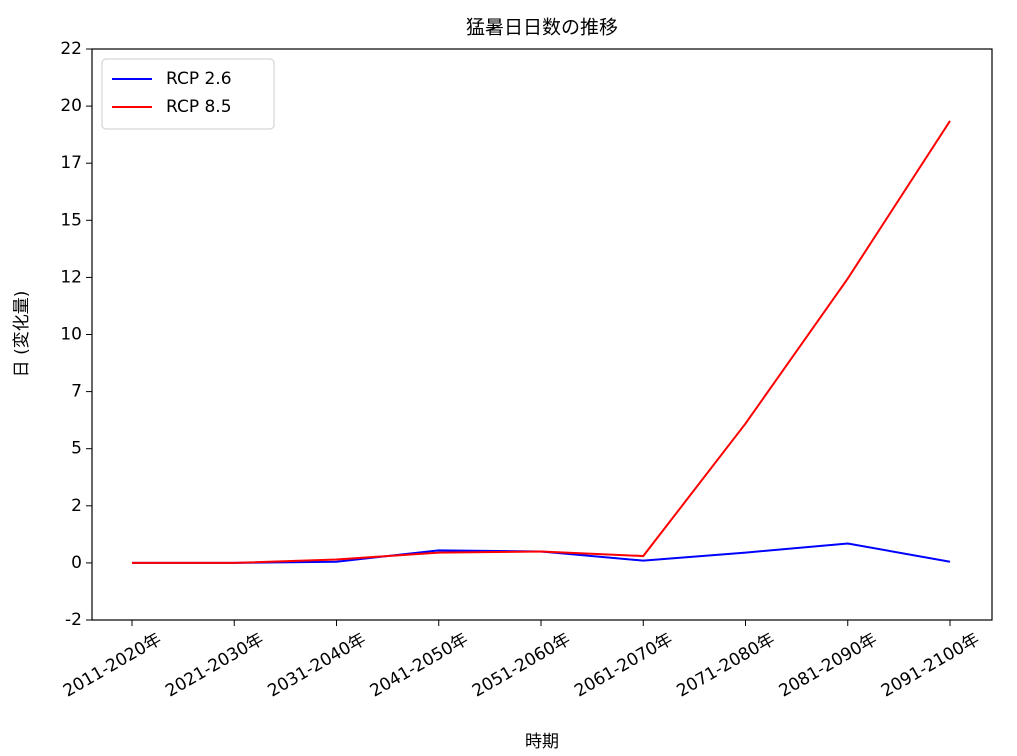 The image size is (1017, 756). Describe the element at coordinates (112, 665) in the screenshot. I see `x-tick-label: 2011-2020年` at that location.